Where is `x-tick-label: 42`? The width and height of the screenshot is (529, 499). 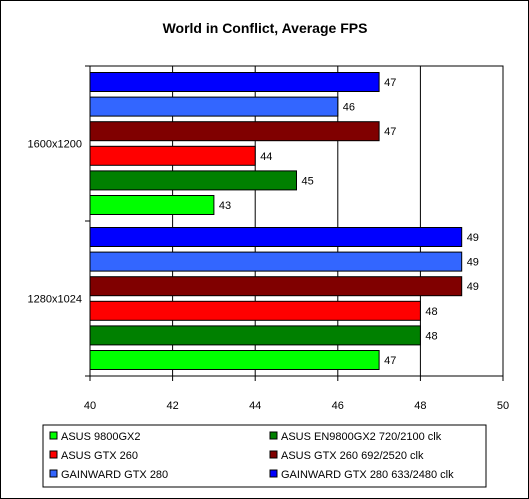
x-tick-label: 42 is located at coordinates (172, 406).